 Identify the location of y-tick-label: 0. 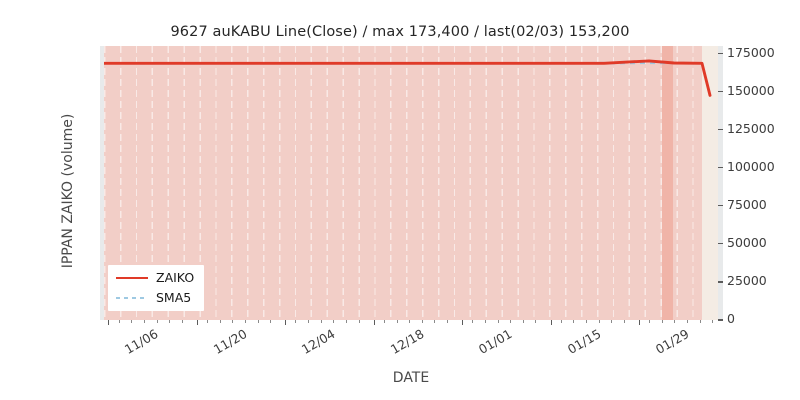
(731, 318).